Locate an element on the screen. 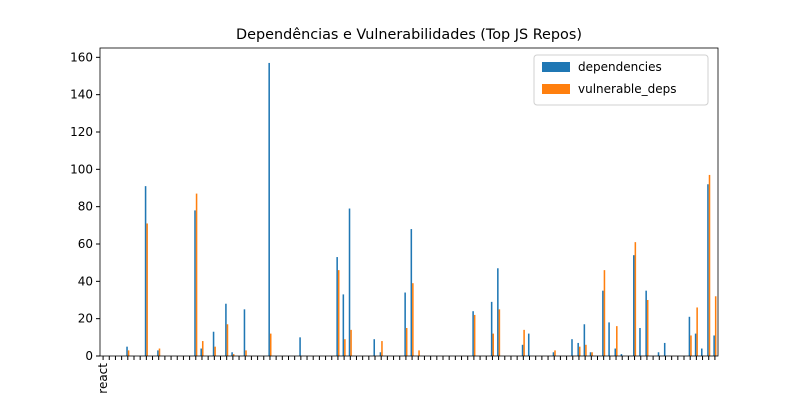  x-tick-label: react is located at coordinates (103, 378).